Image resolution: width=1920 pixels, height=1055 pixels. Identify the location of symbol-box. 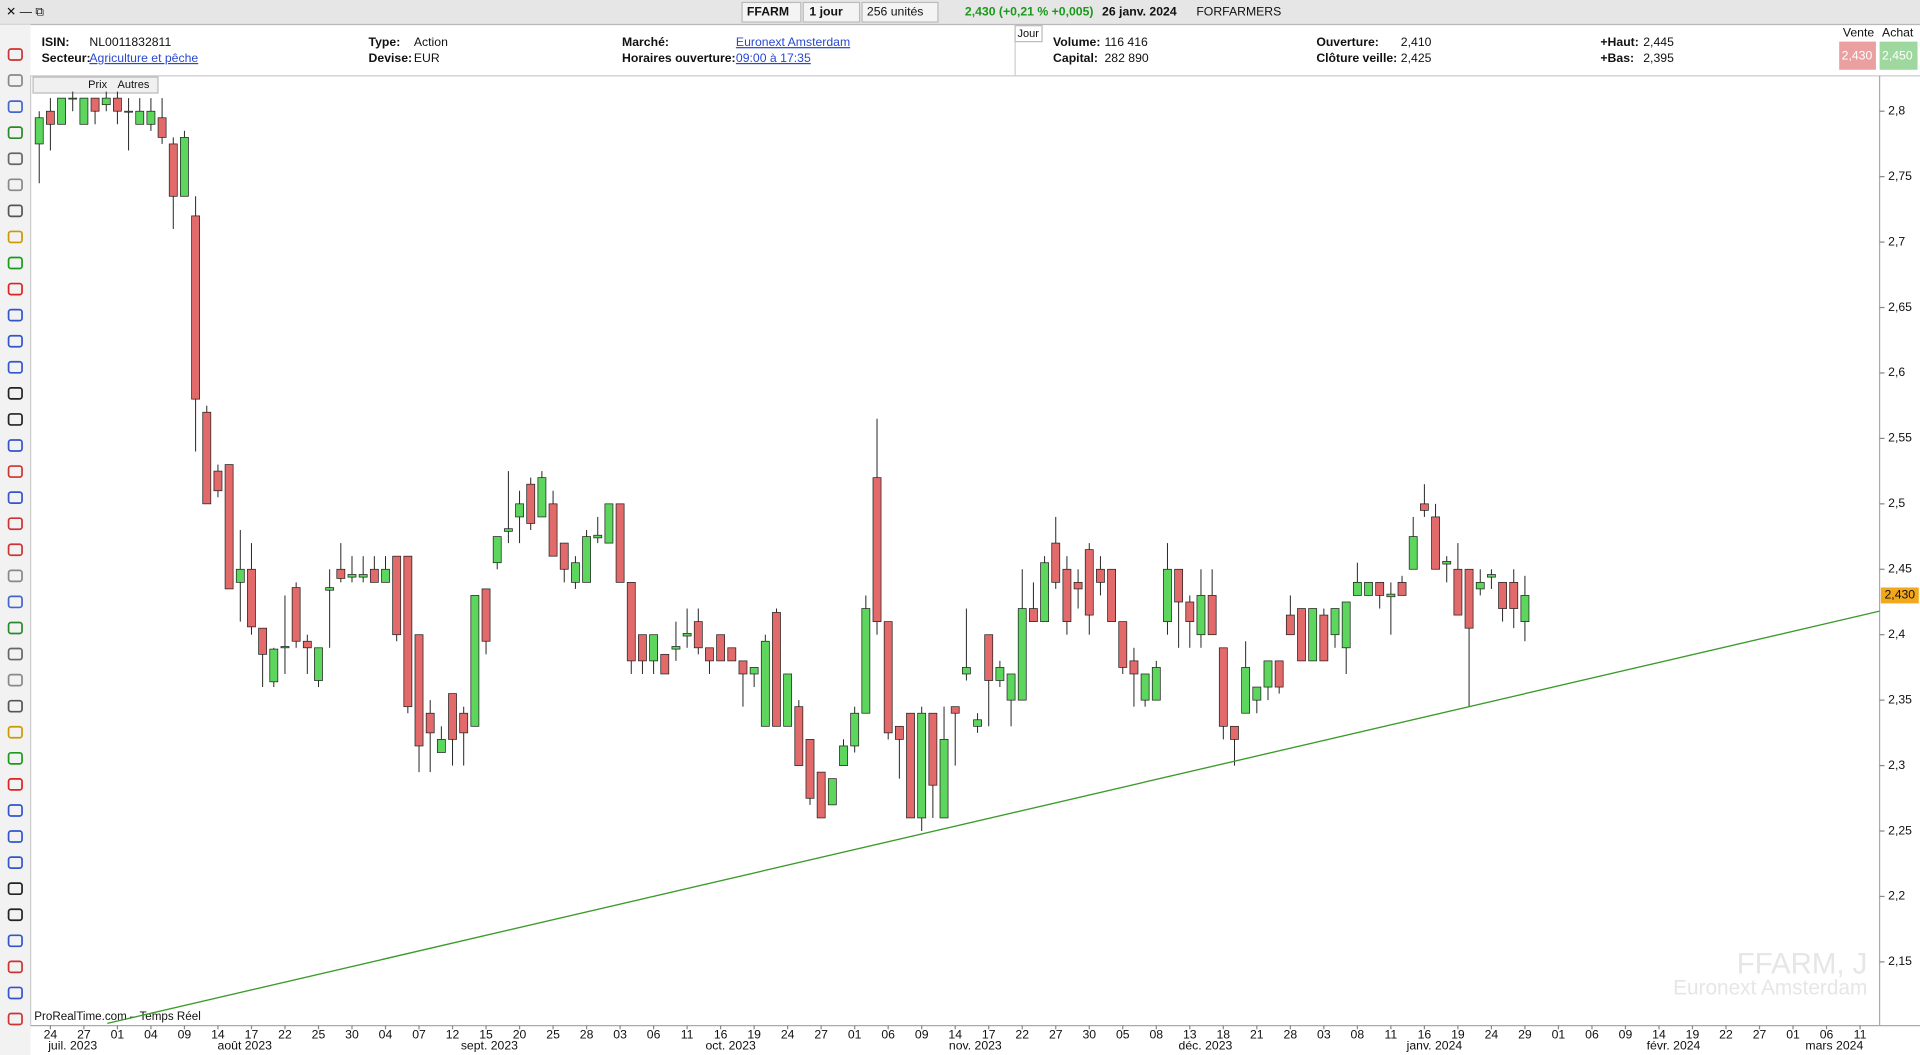
(771, 12).